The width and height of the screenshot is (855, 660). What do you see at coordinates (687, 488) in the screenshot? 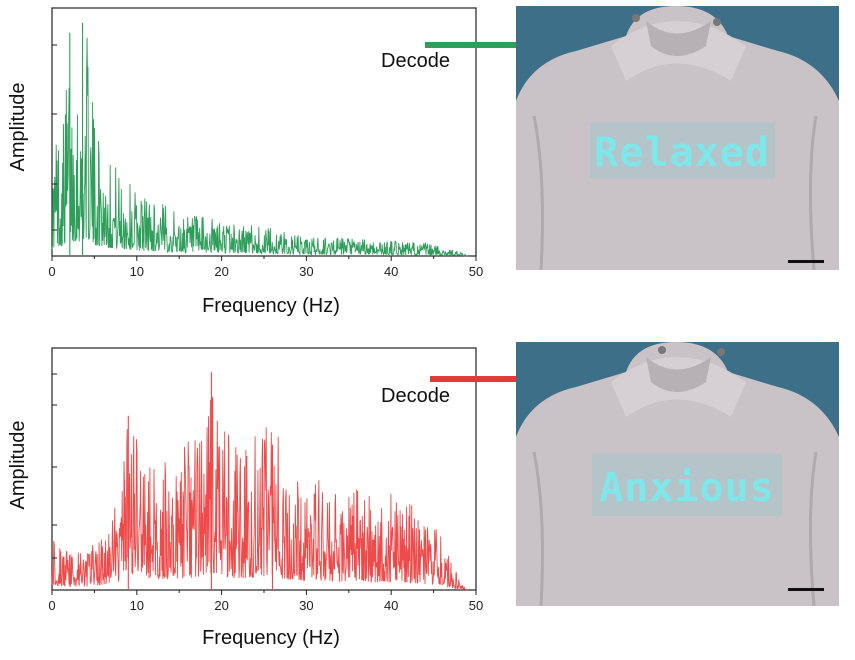
I see `led-display-text: Anxious` at bounding box center [687, 488].